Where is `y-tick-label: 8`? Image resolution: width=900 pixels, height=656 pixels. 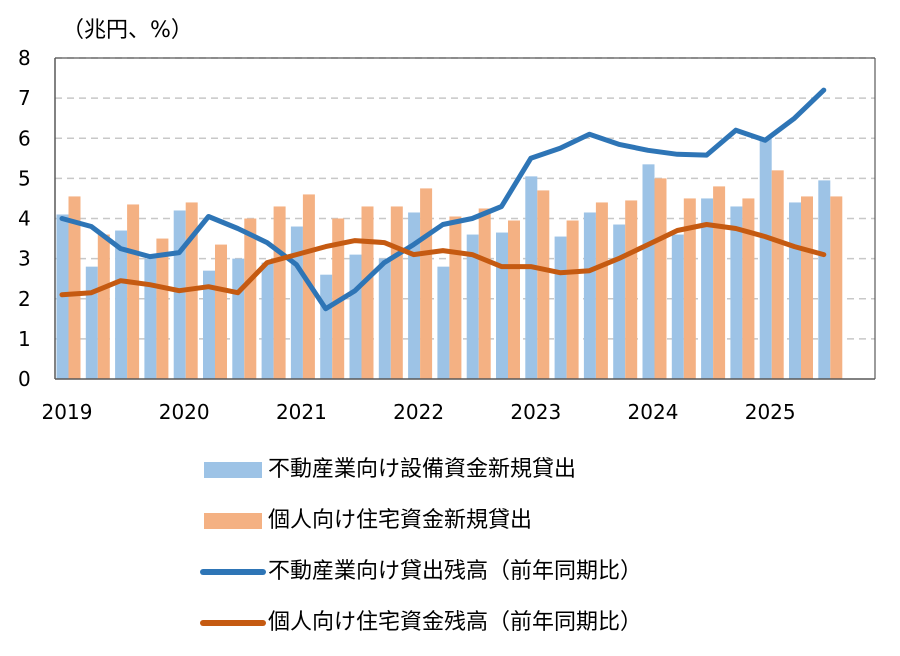
y-tick-label: 8 is located at coordinates (24, 58).